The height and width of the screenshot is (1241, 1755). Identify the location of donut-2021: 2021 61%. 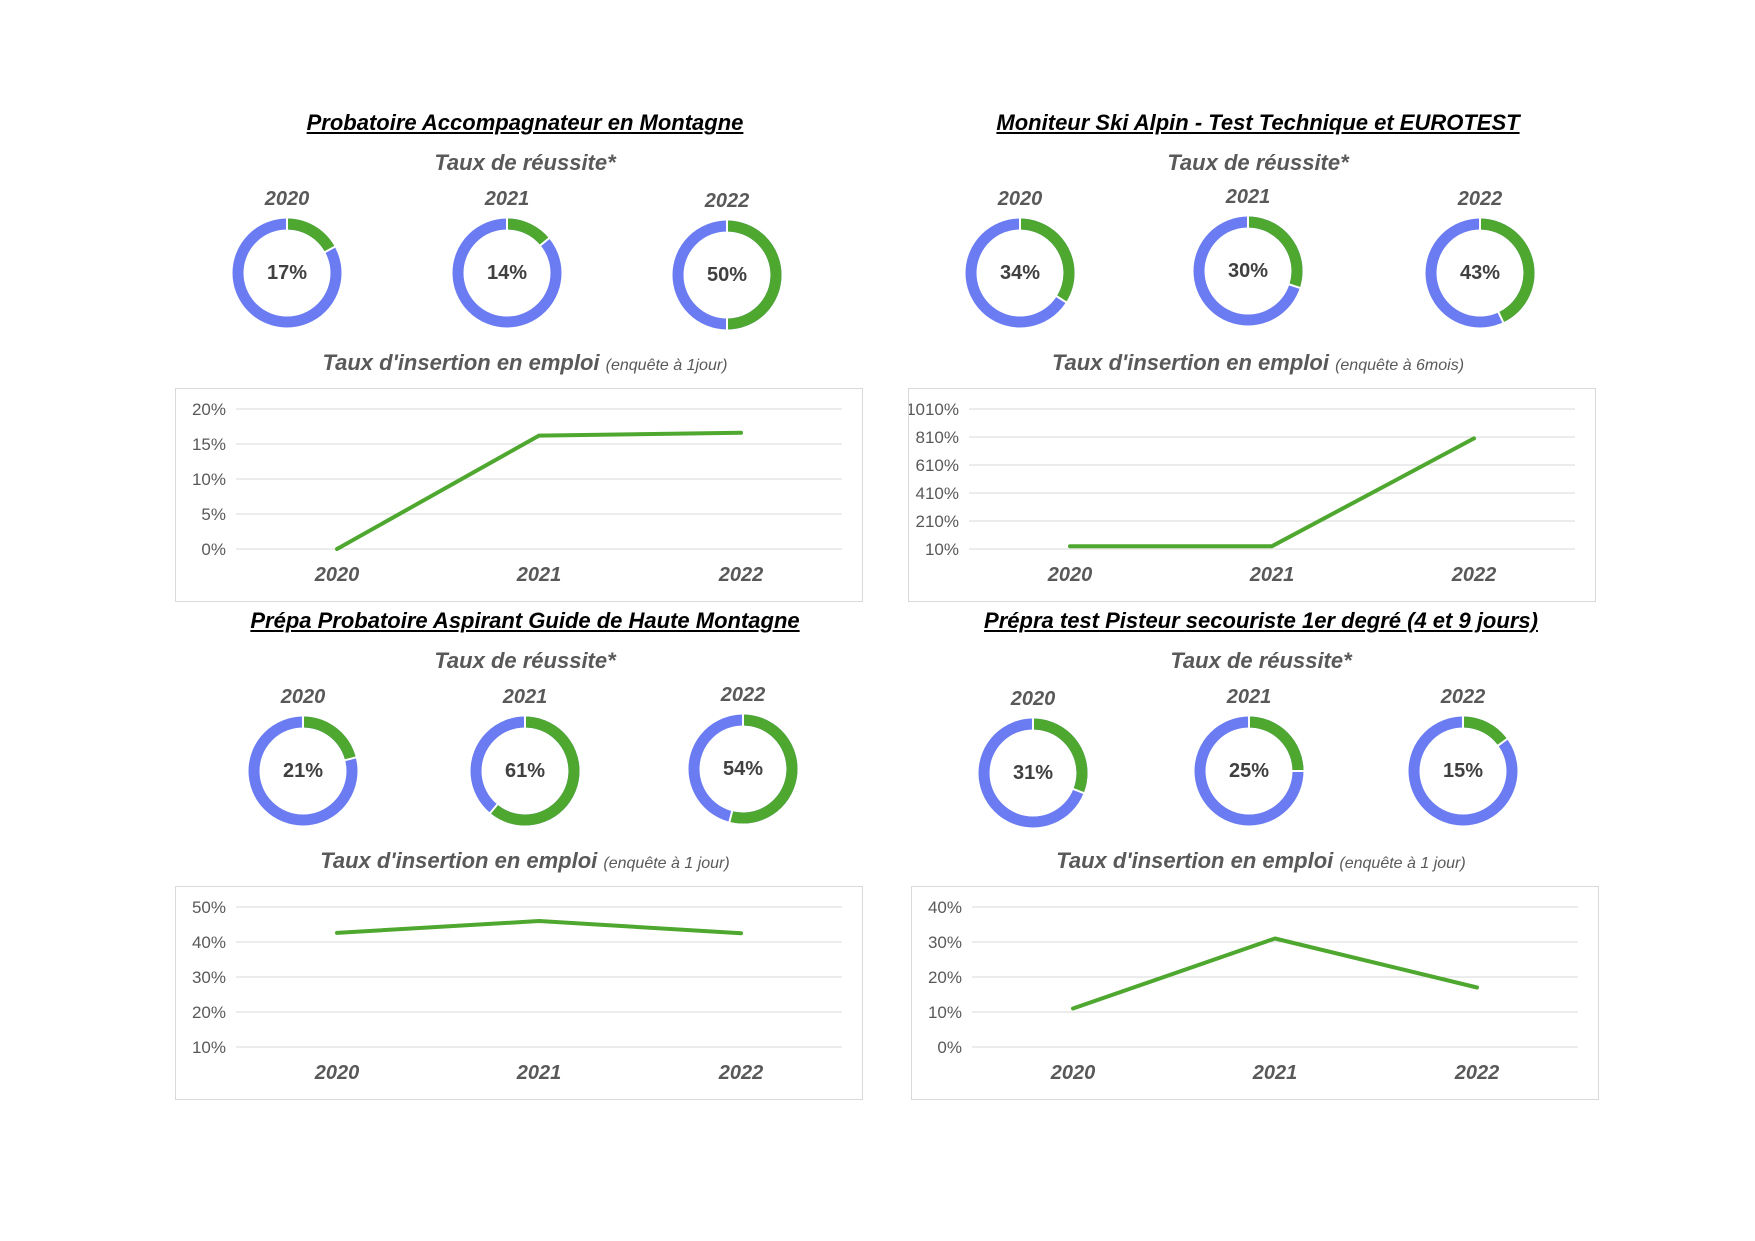
(525, 758).